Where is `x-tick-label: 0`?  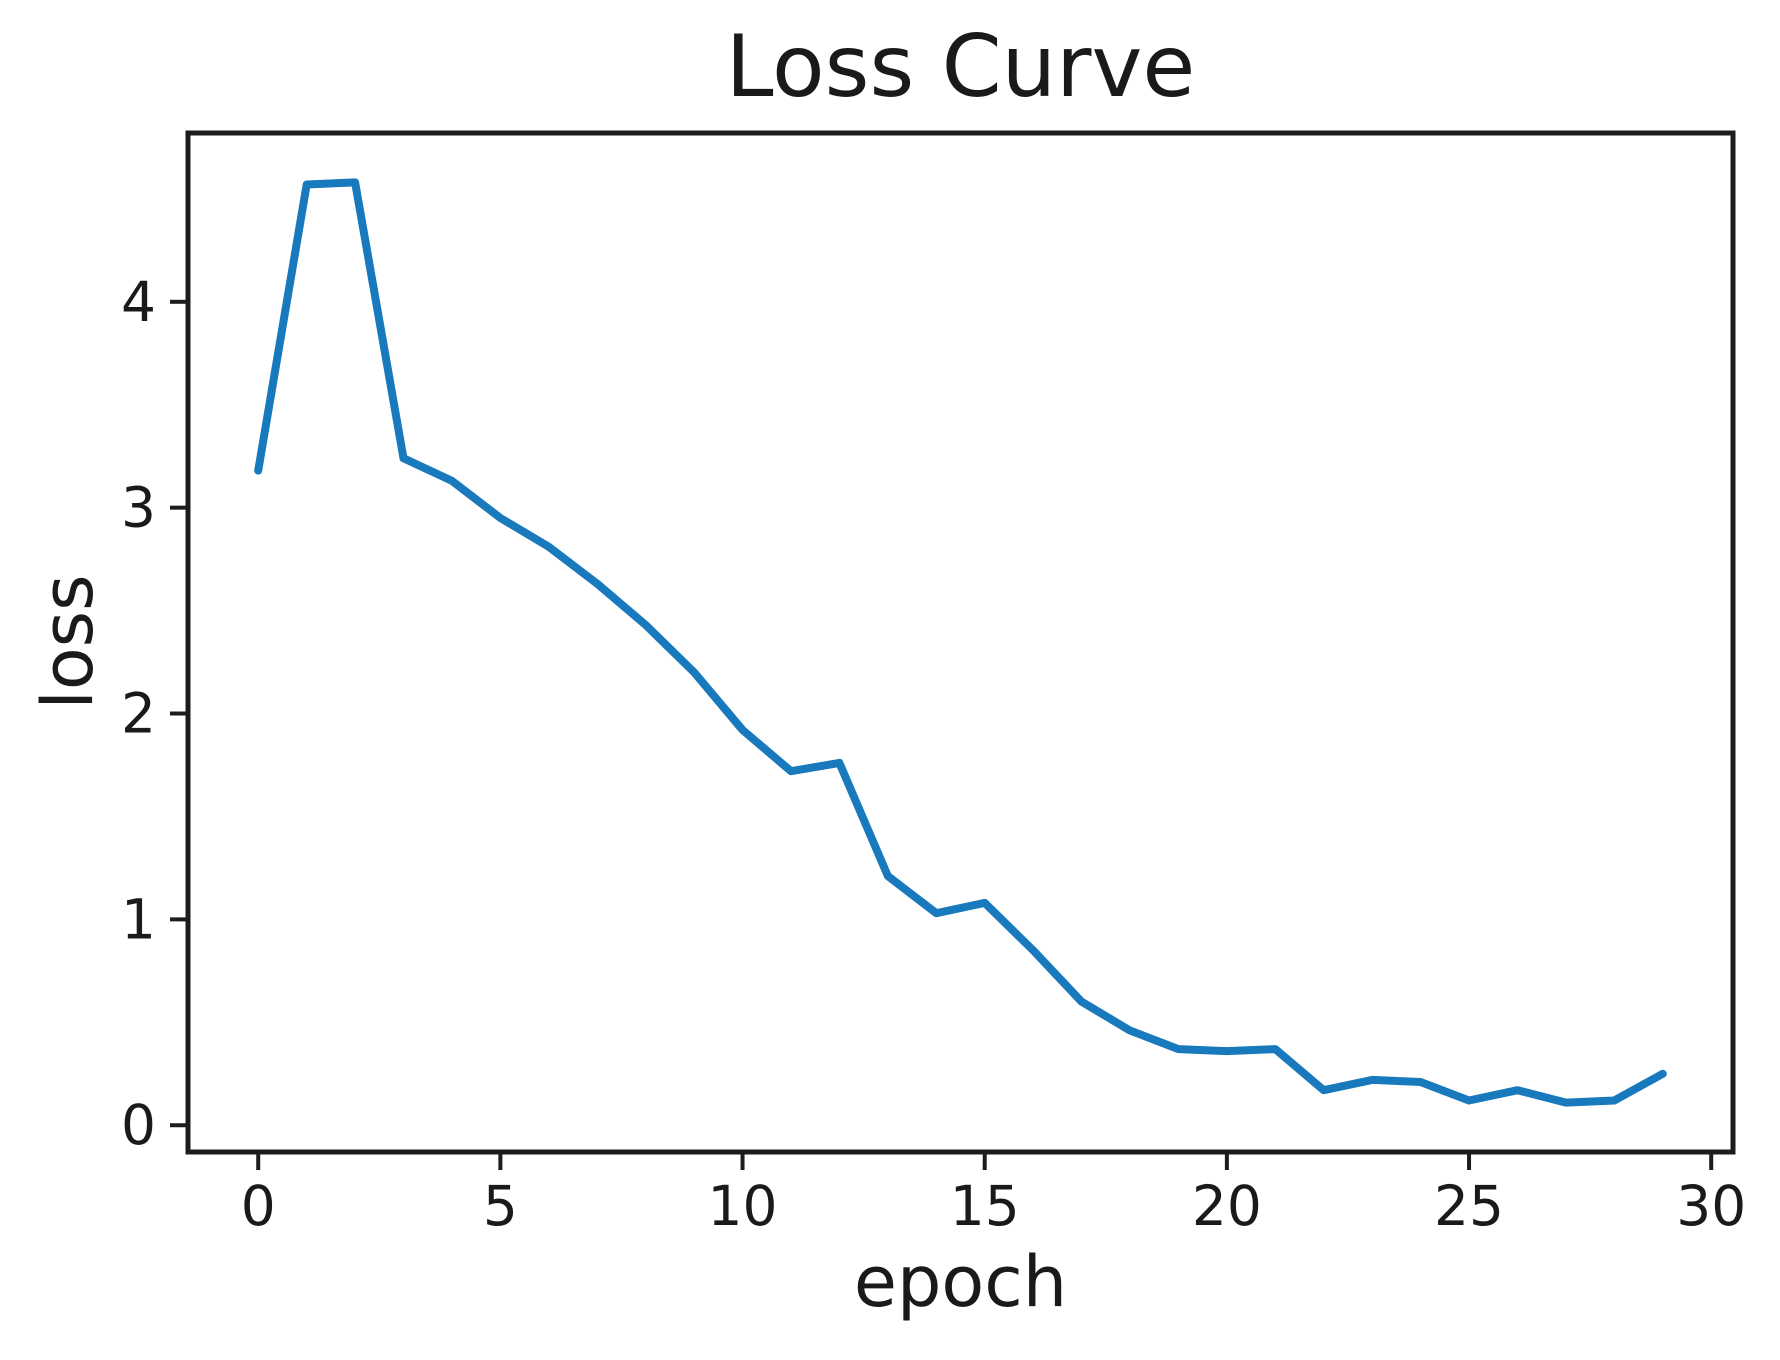 x-tick-label: 0 is located at coordinates (258, 1206).